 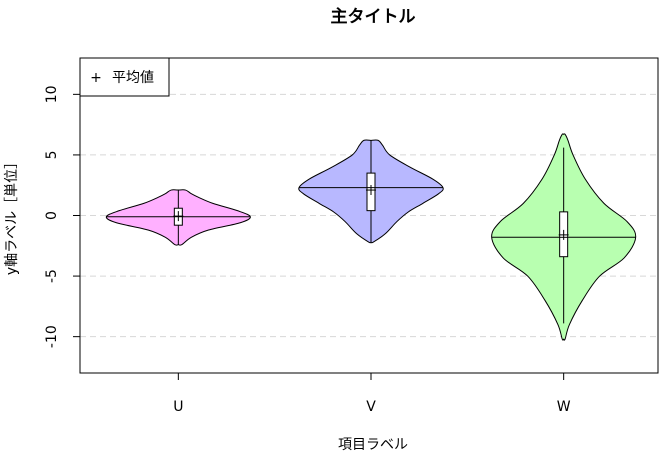 I want to click on y-tick-label: -10, so click(x=52, y=336).